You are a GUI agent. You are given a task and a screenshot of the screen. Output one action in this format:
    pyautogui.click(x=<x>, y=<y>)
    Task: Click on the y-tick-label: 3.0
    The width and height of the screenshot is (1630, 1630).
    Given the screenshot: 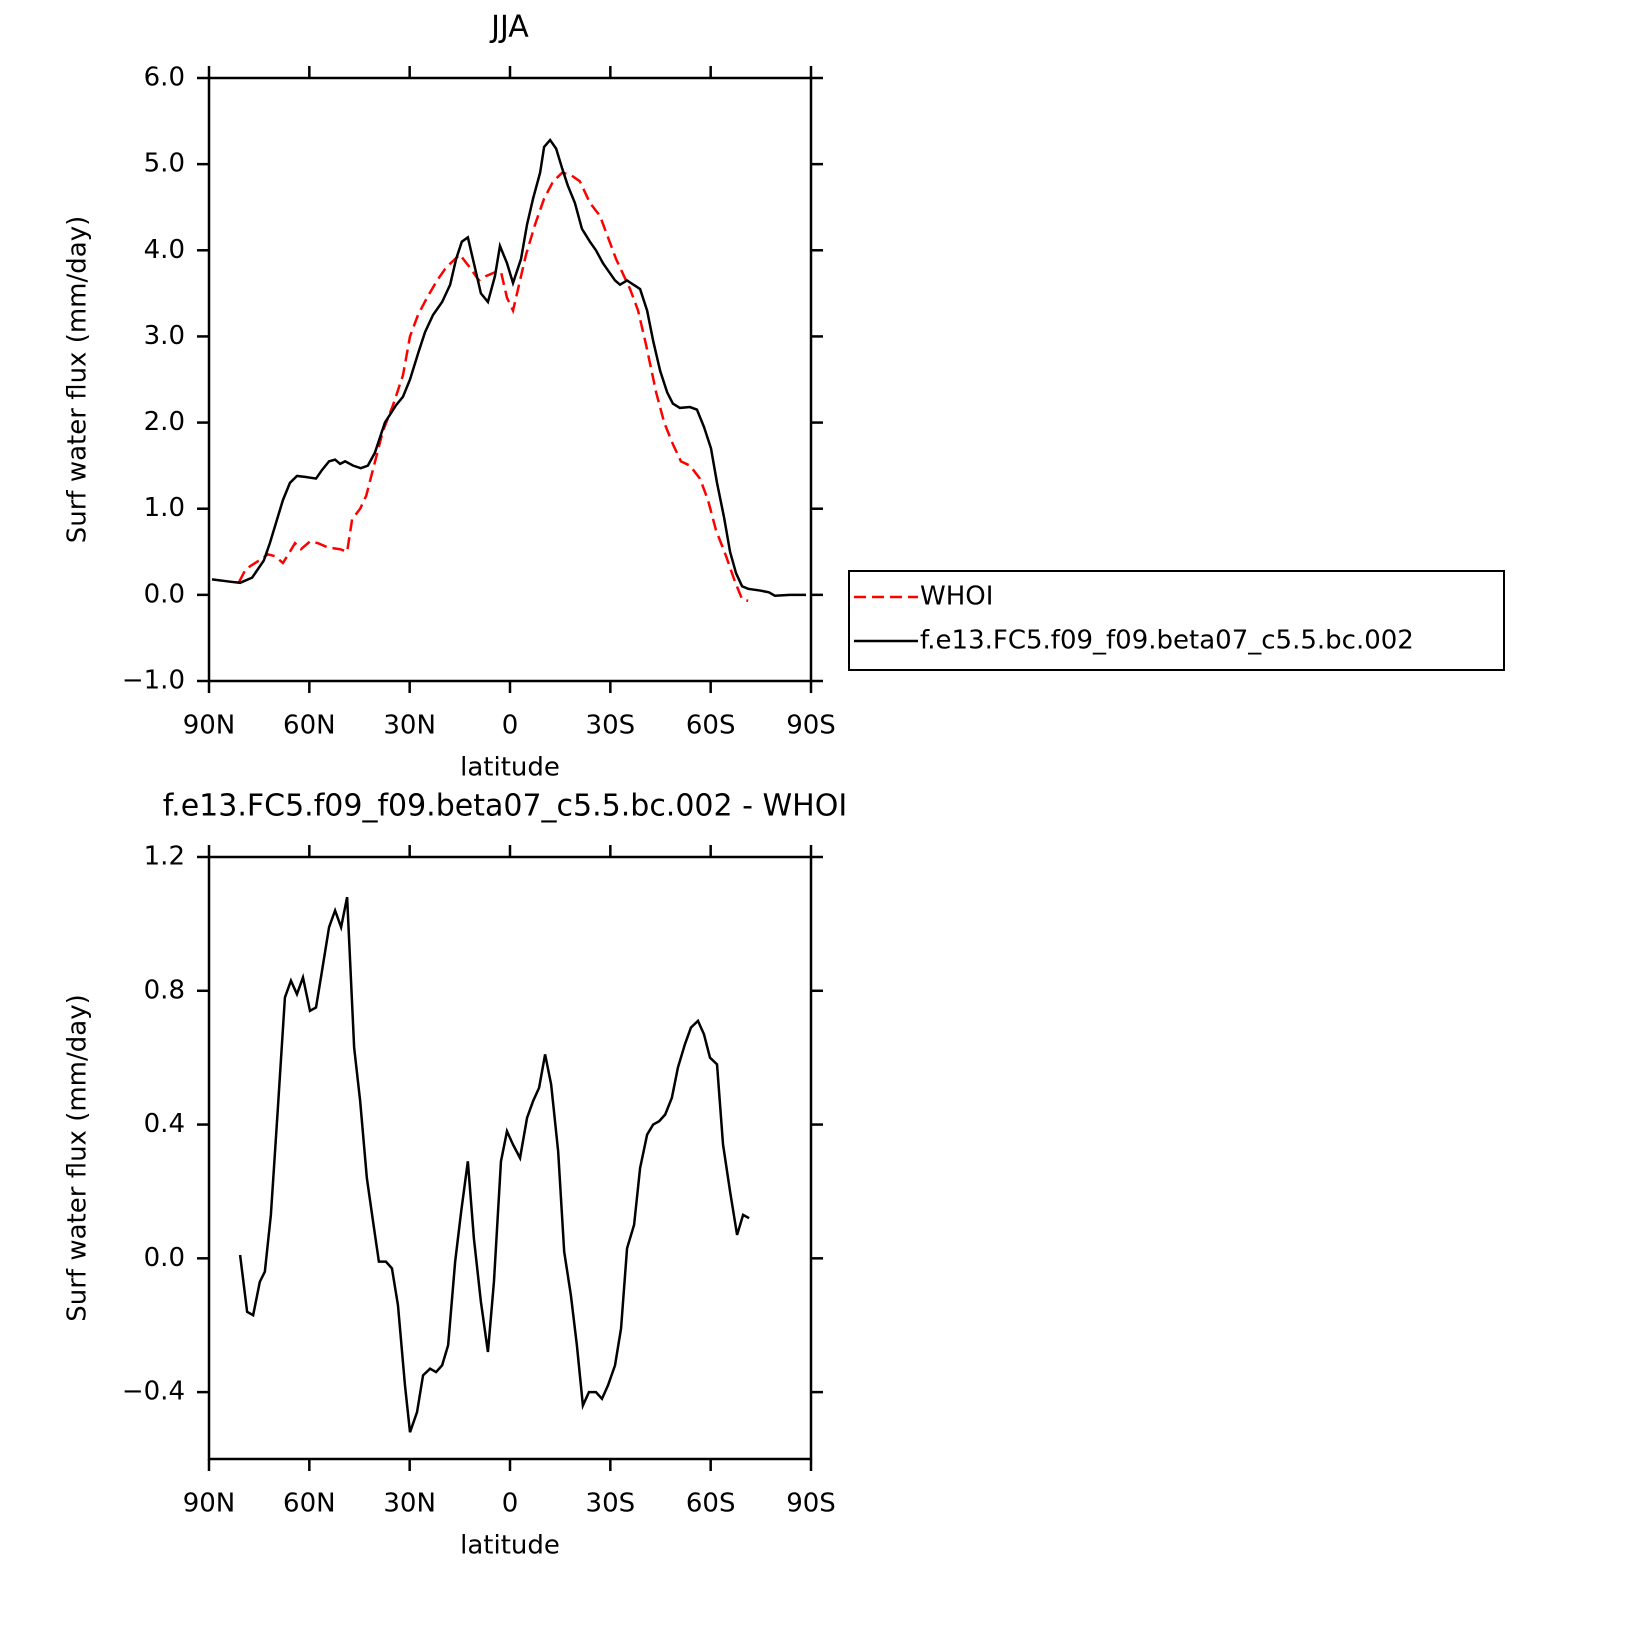 What is the action you would take?
    pyautogui.click(x=164, y=336)
    